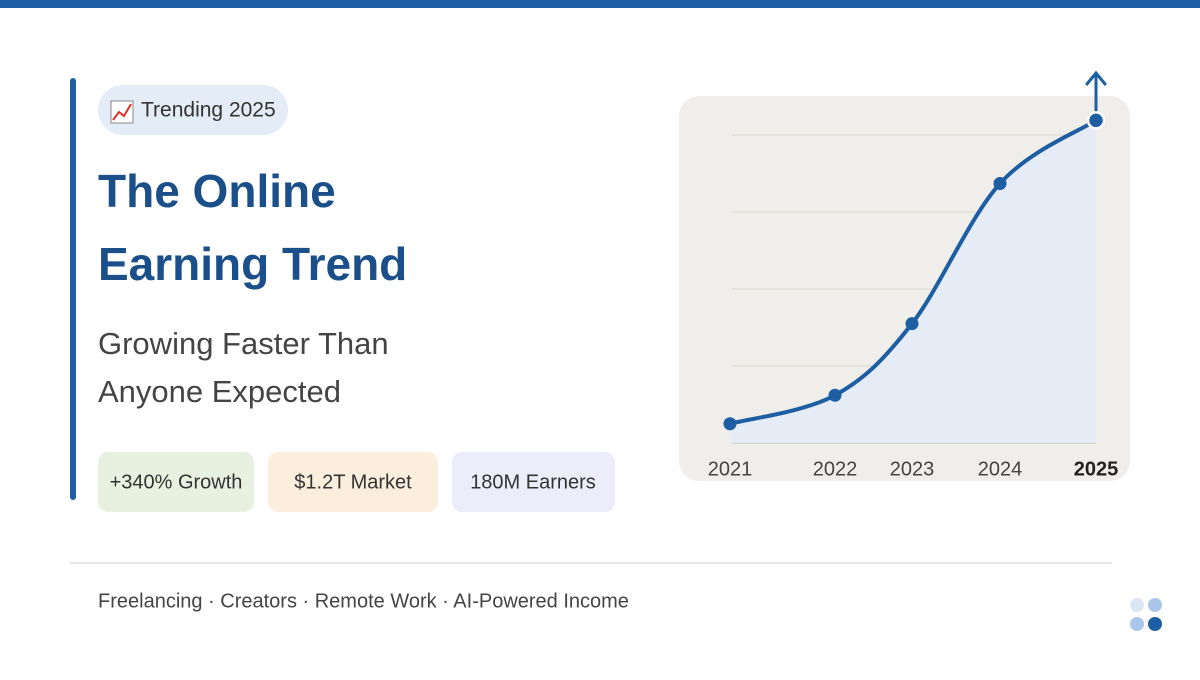 This screenshot has width=1200, height=680. Describe the element at coordinates (913, 282) in the screenshot. I see `area` at that location.